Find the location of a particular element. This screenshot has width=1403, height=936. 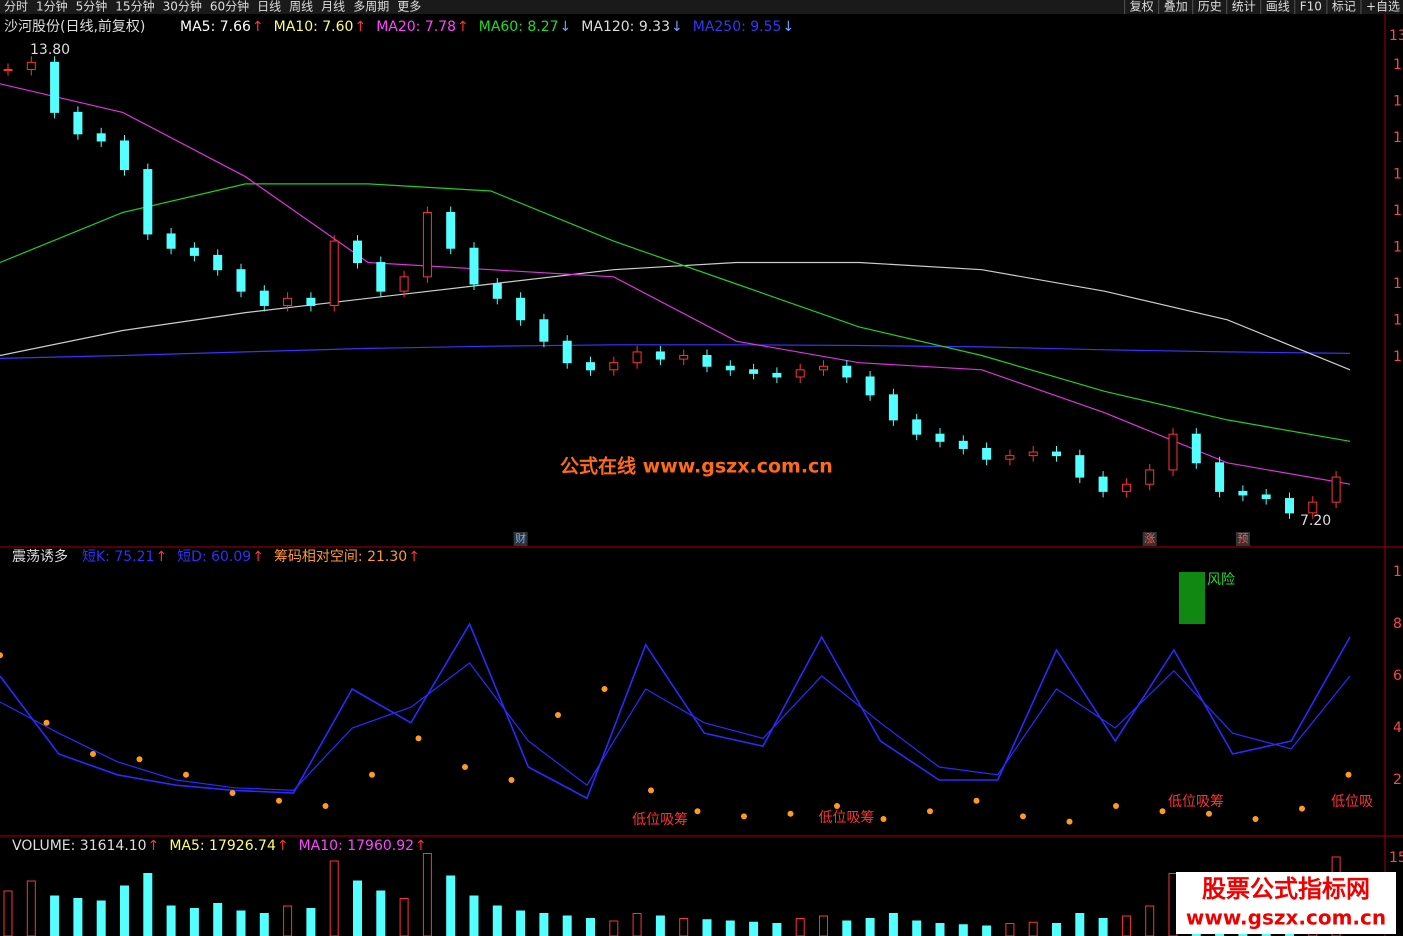

low-label: 7.20 is located at coordinates (1315, 521).